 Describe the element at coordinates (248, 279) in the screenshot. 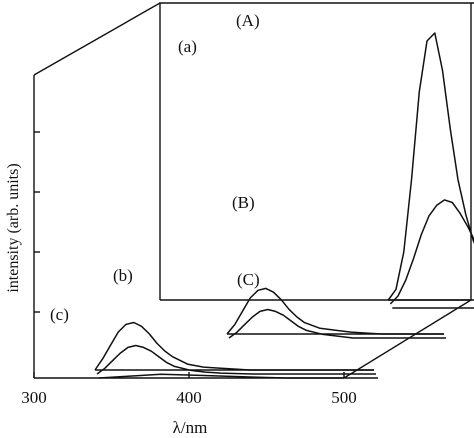

I see `series-label-C: (C)` at that location.